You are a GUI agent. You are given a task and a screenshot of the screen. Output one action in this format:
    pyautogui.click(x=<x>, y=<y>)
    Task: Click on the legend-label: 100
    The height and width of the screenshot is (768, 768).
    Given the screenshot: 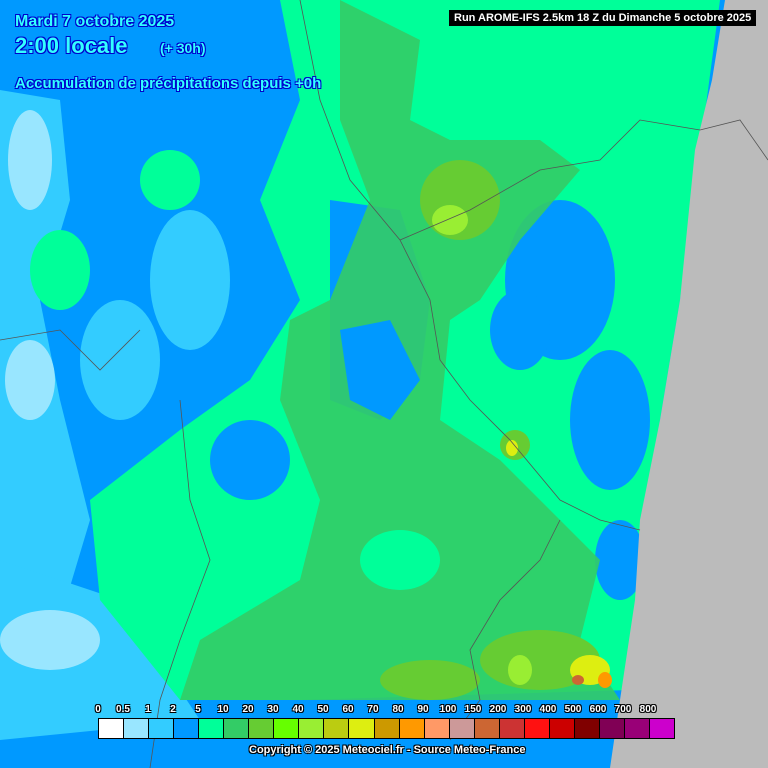 What is the action you would take?
    pyautogui.click(x=448, y=709)
    